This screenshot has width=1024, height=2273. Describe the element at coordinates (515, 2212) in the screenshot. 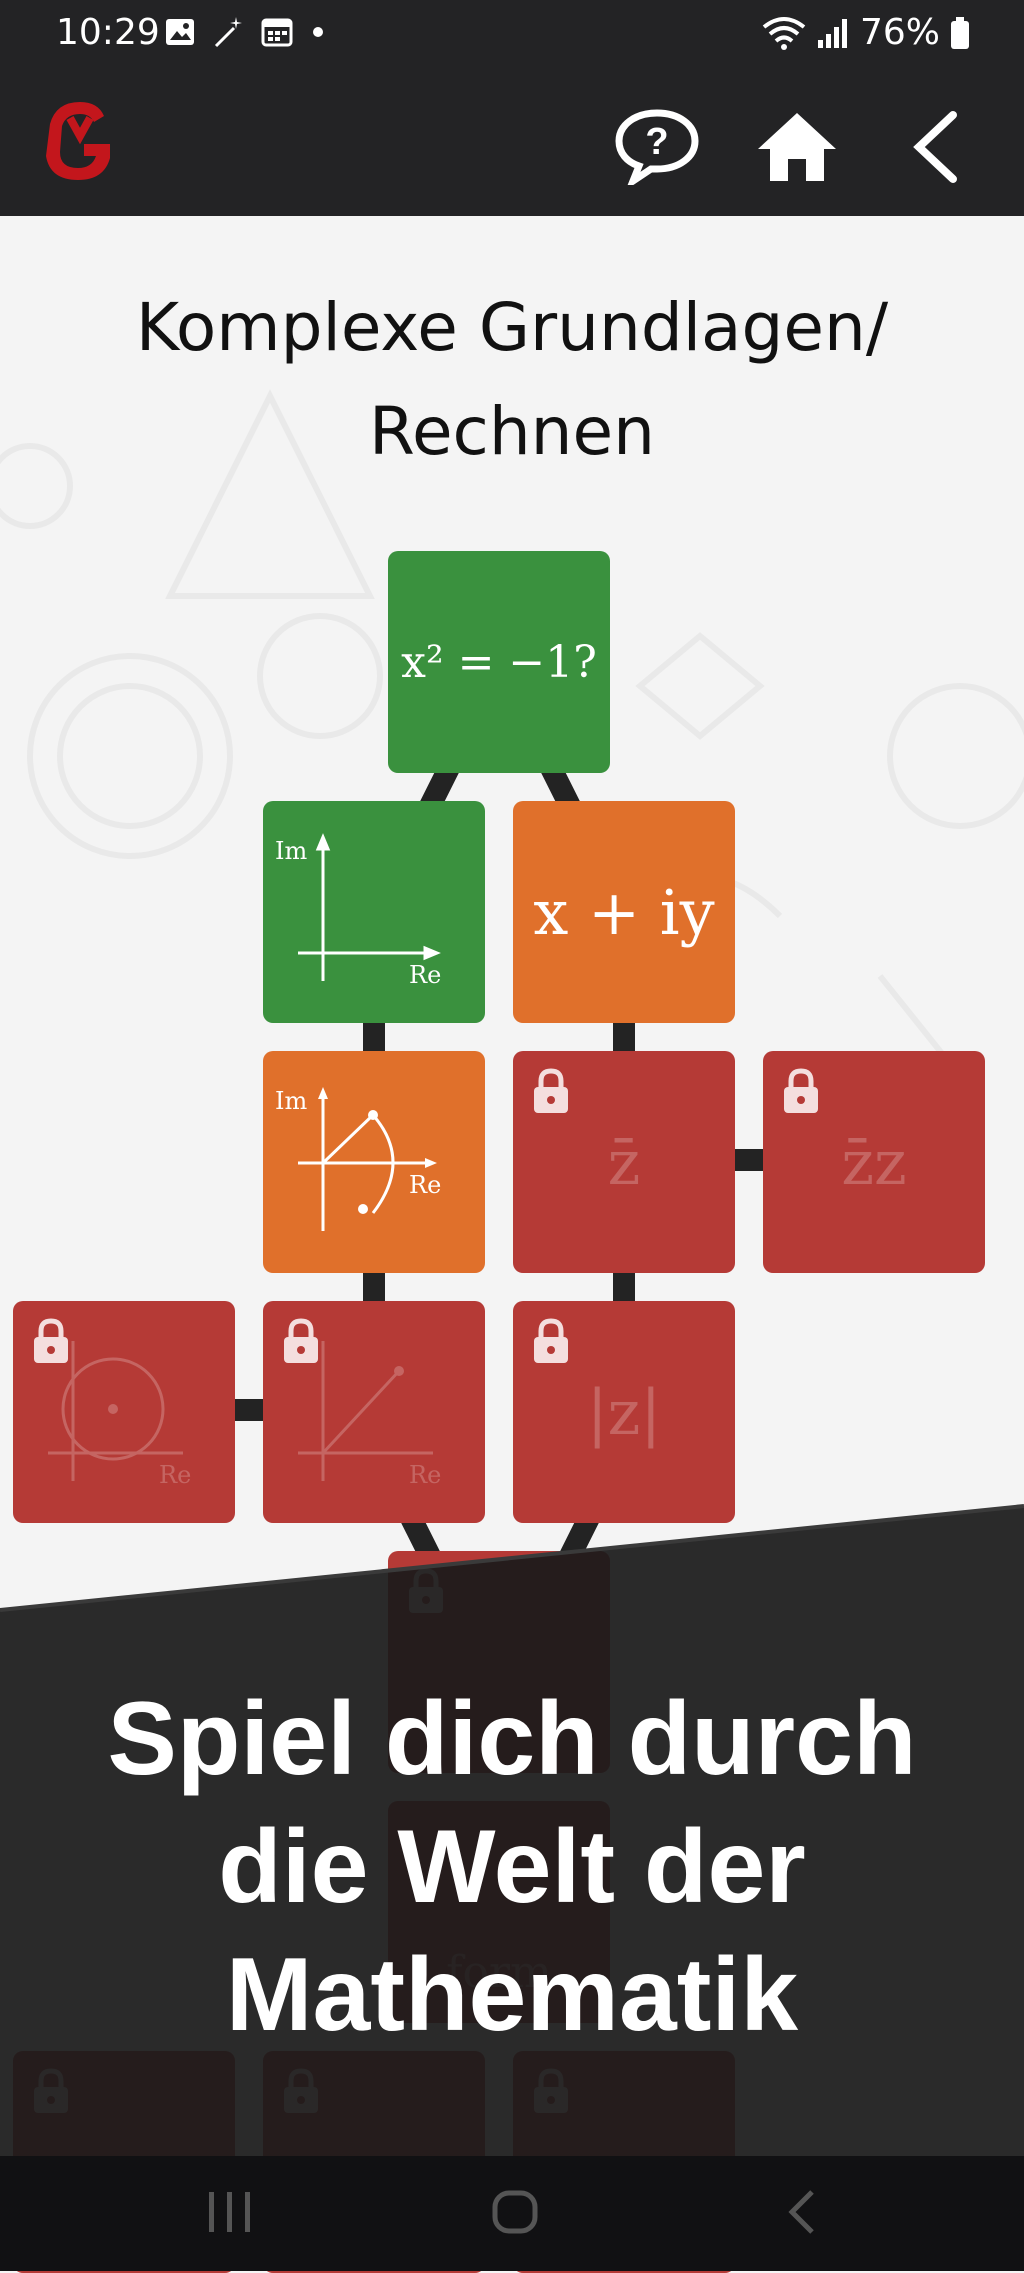

I see `home-nav-icon` at that location.